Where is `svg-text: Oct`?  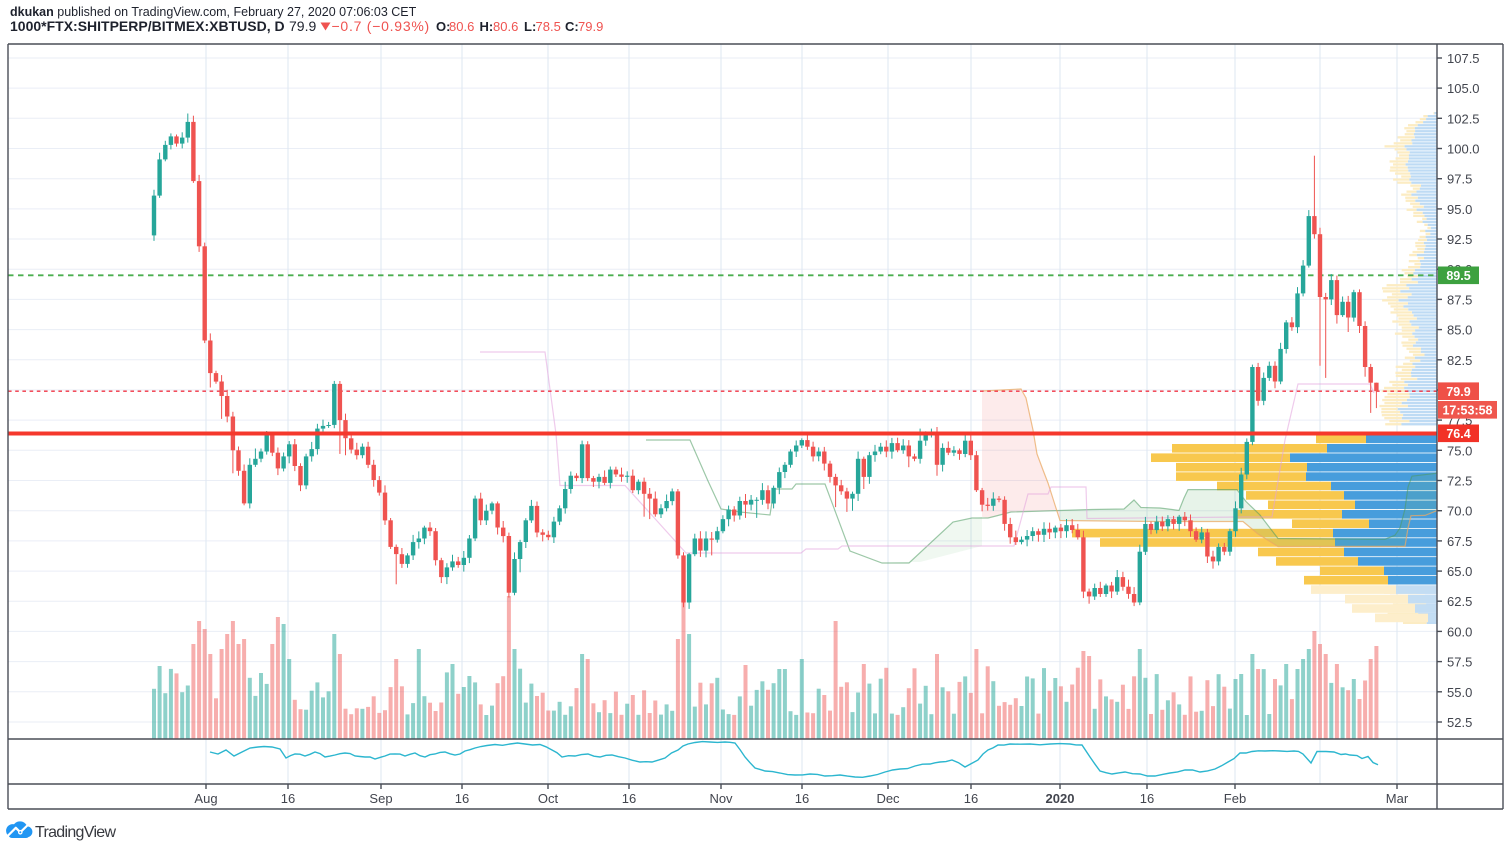 svg-text: Oct is located at coordinates (548, 798).